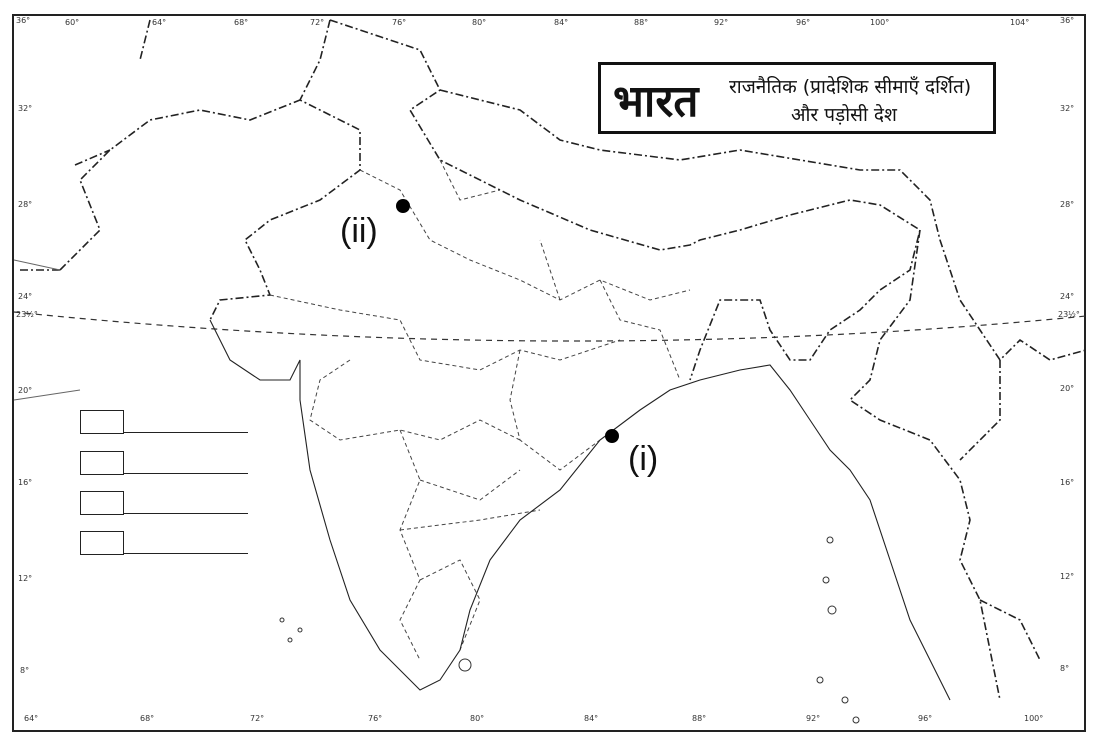 The width and height of the screenshot is (1100, 740). I want to click on lat-tick-left: 12°, so click(25, 578).